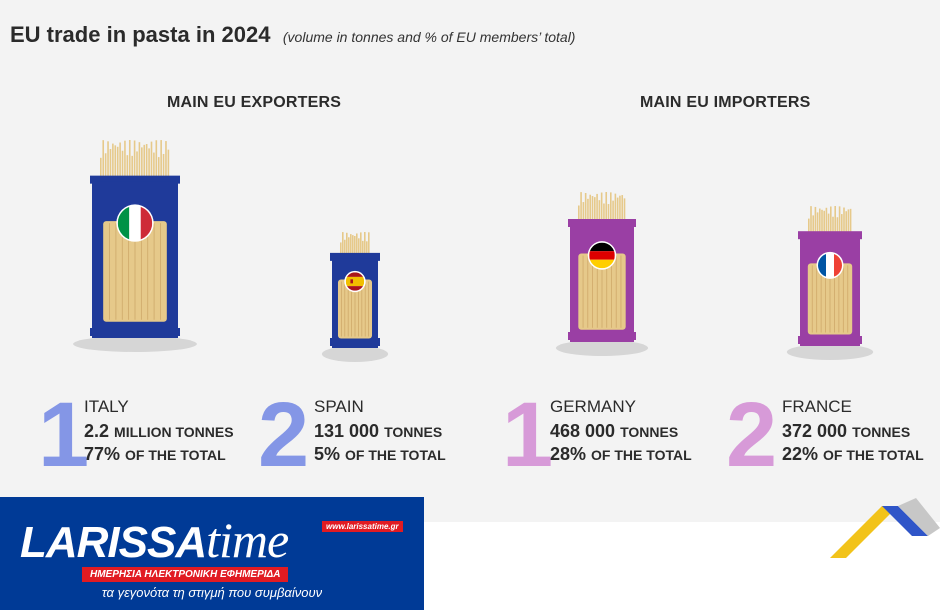 This screenshot has width=940, height=610. What do you see at coordinates (106, 406) in the screenshot?
I see `country-name: ITALY` at bounding box center [106, 406].